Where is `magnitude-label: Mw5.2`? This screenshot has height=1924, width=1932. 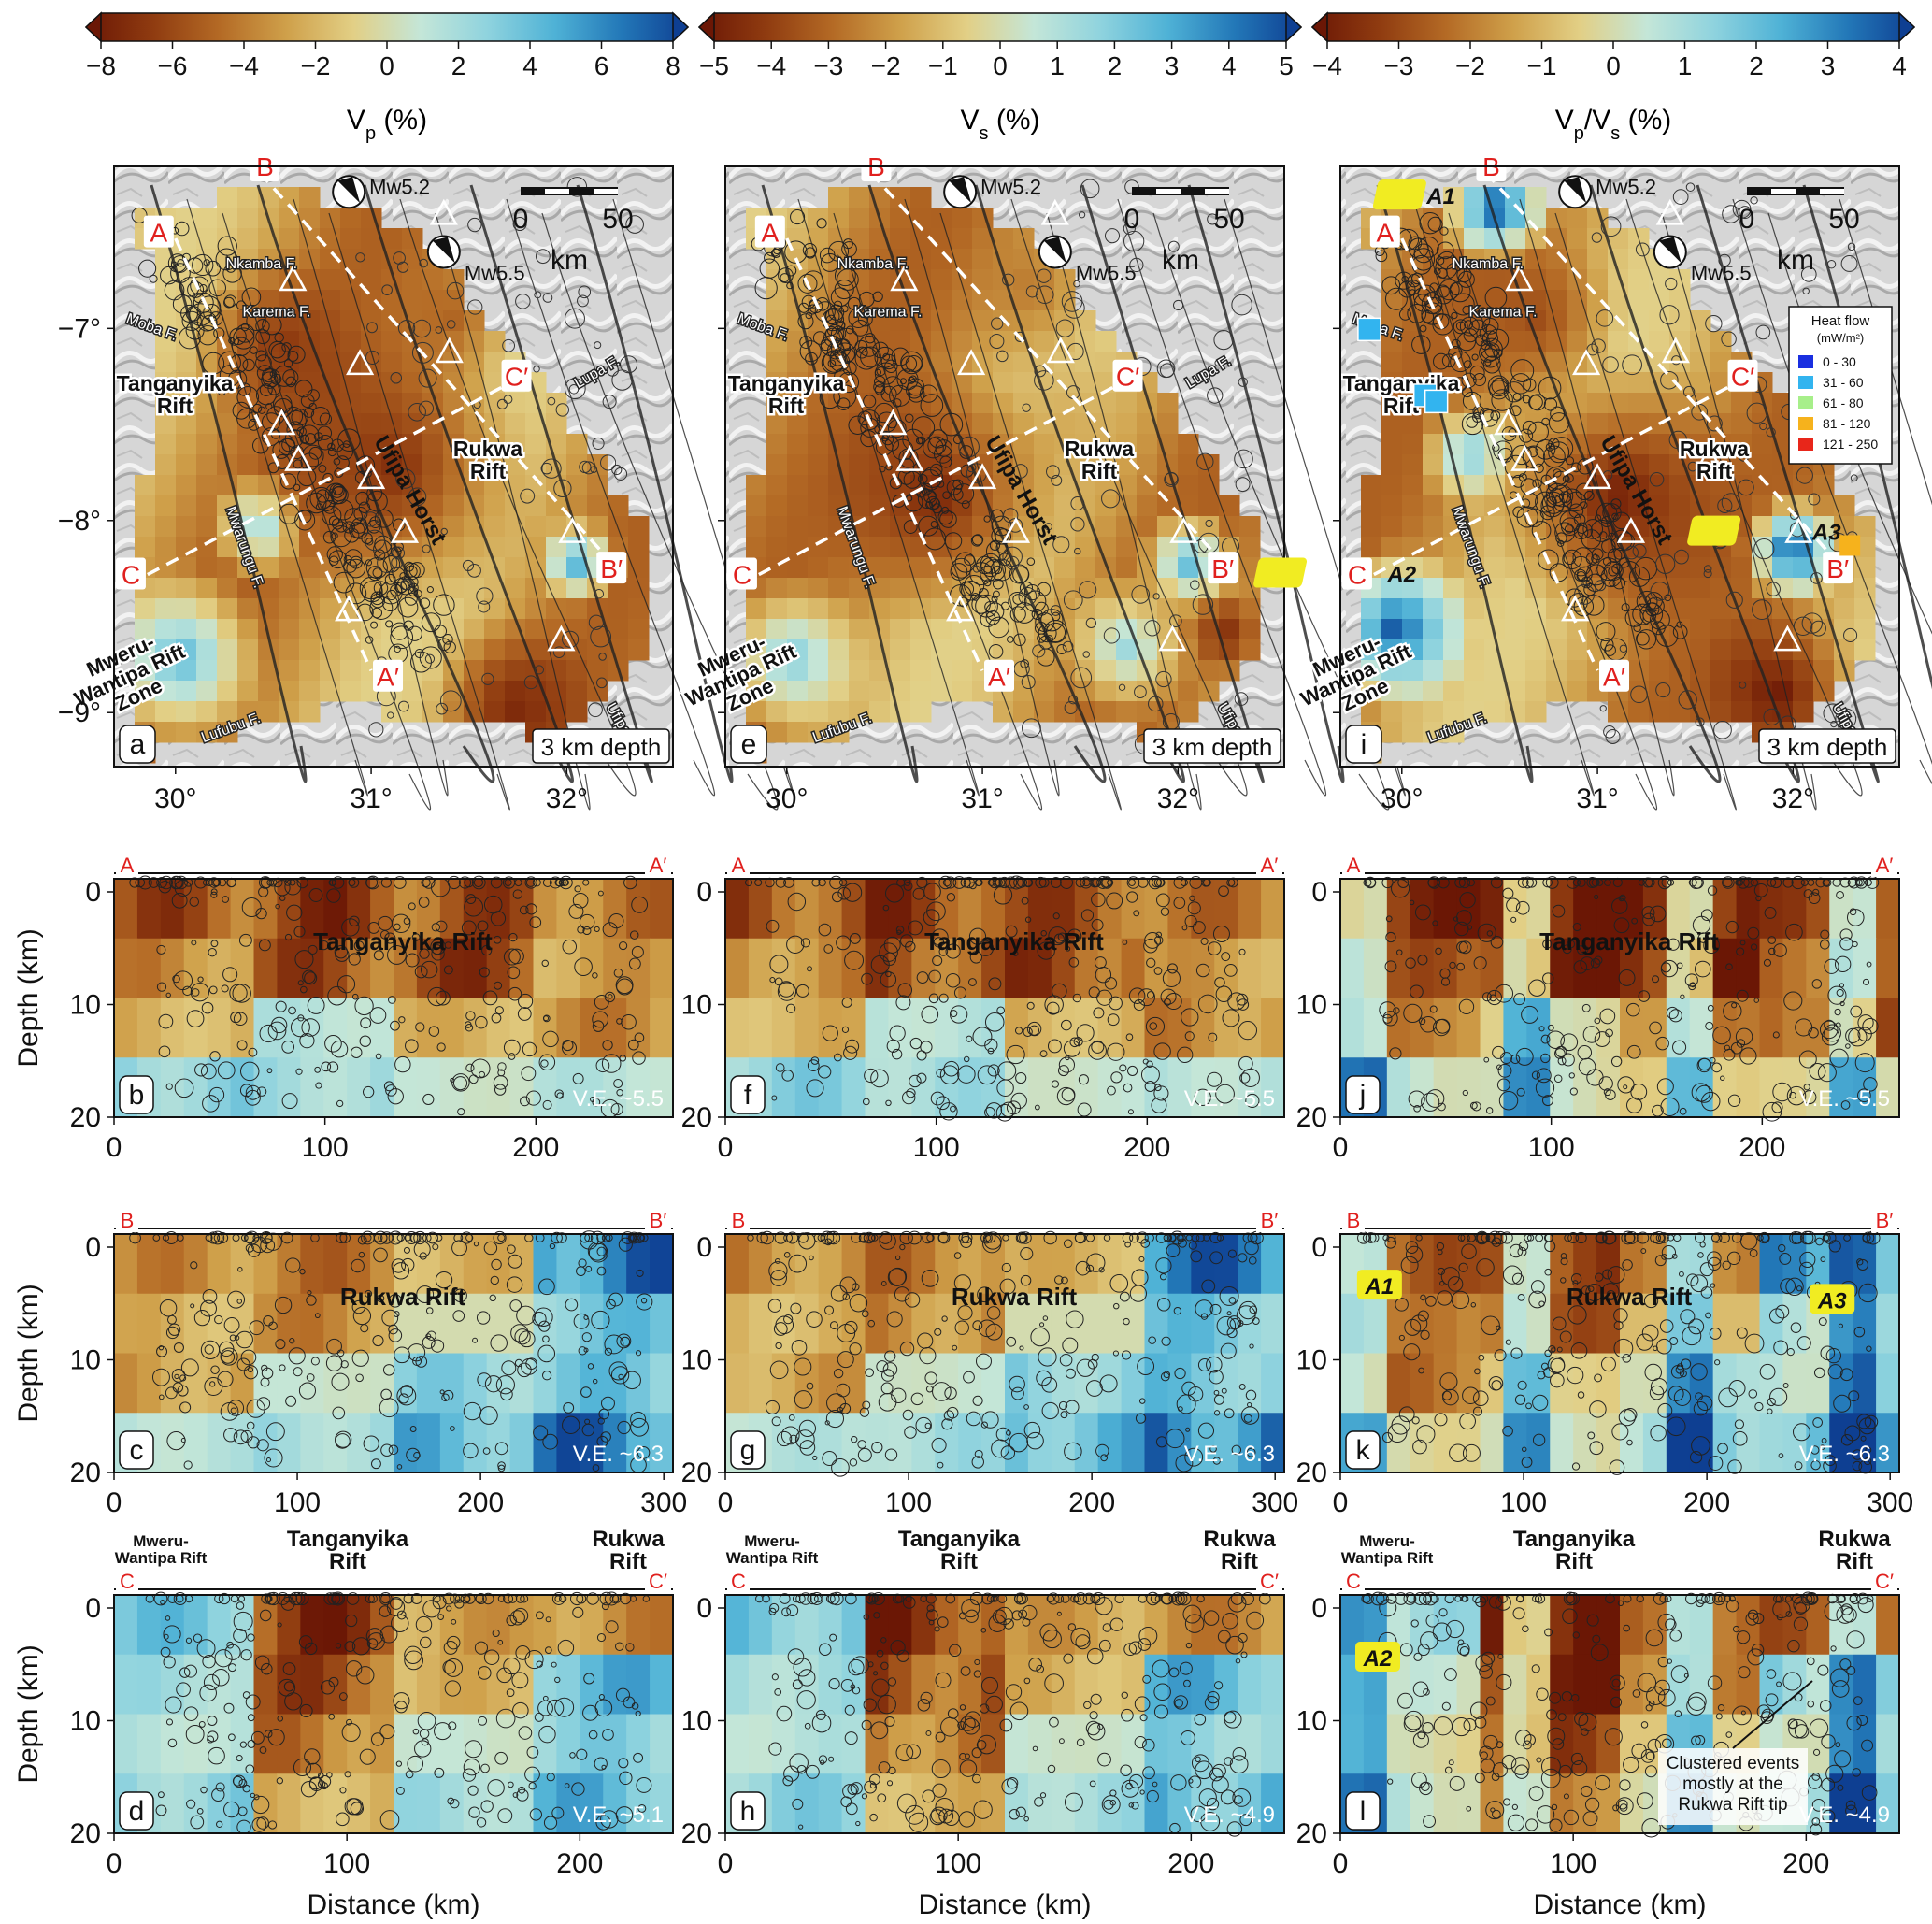
magnitude-label: Mw5.2 is located at coordinates (1626, 186).